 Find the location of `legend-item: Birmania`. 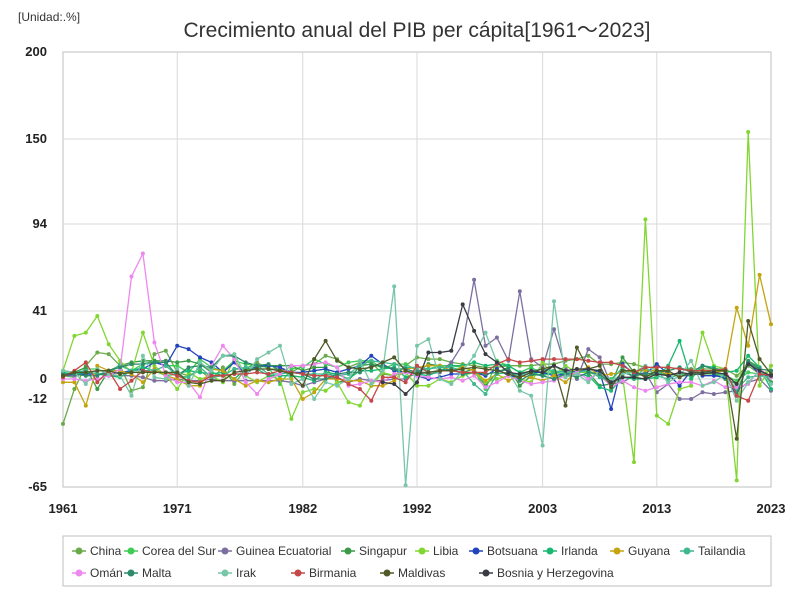

legend-item: Birmania is located at coordinates (324, 573).